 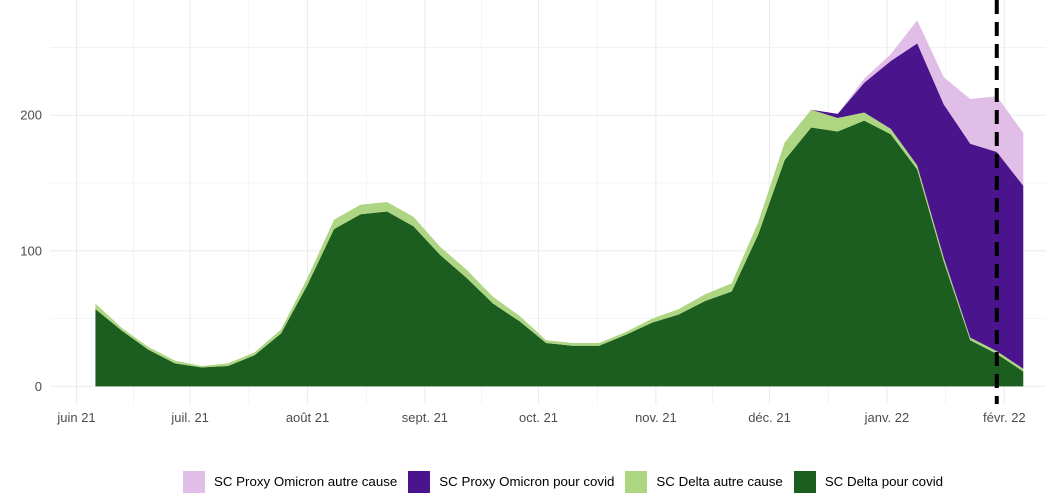 What do you see at coordinates (189, 417) in the screenshot?
I see `x-tick-label-1: juil. 21` at bounding box center [189, 417].